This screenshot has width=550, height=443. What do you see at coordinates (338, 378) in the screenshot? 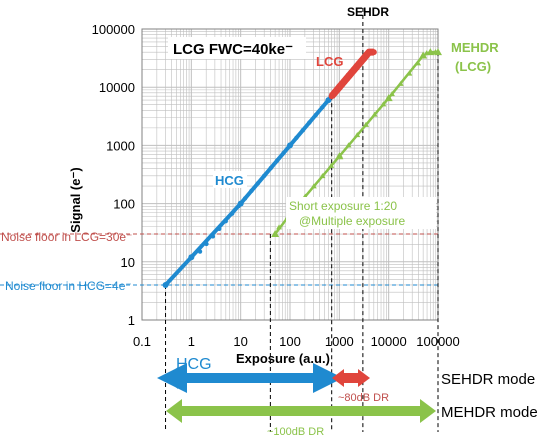
I see `lcg-dr-arrow-left-head` at bounding box center [338, 378].